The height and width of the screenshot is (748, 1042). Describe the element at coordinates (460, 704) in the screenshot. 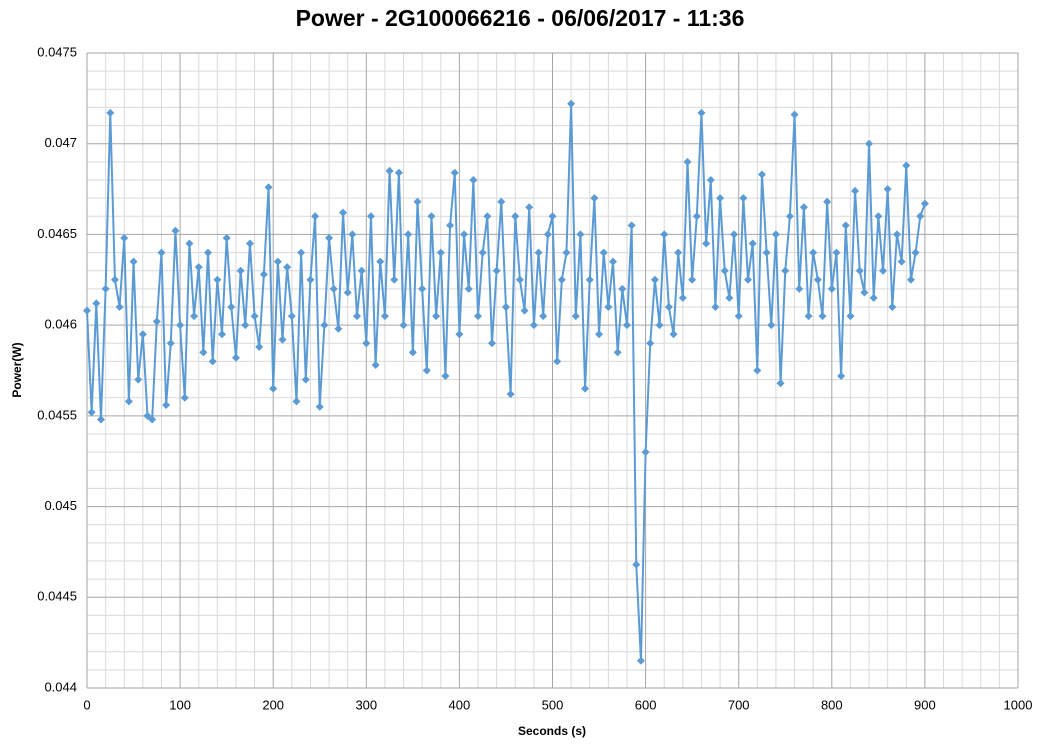

I see `x-tick-label: 400` at that location.